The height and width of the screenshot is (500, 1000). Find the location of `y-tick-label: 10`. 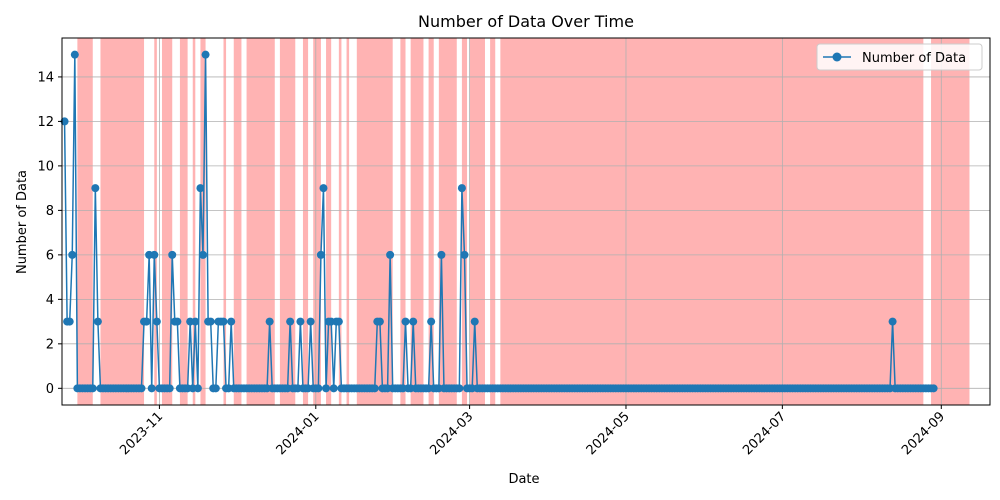

y-tick-label: 10 is located at coordinates (45, 166).